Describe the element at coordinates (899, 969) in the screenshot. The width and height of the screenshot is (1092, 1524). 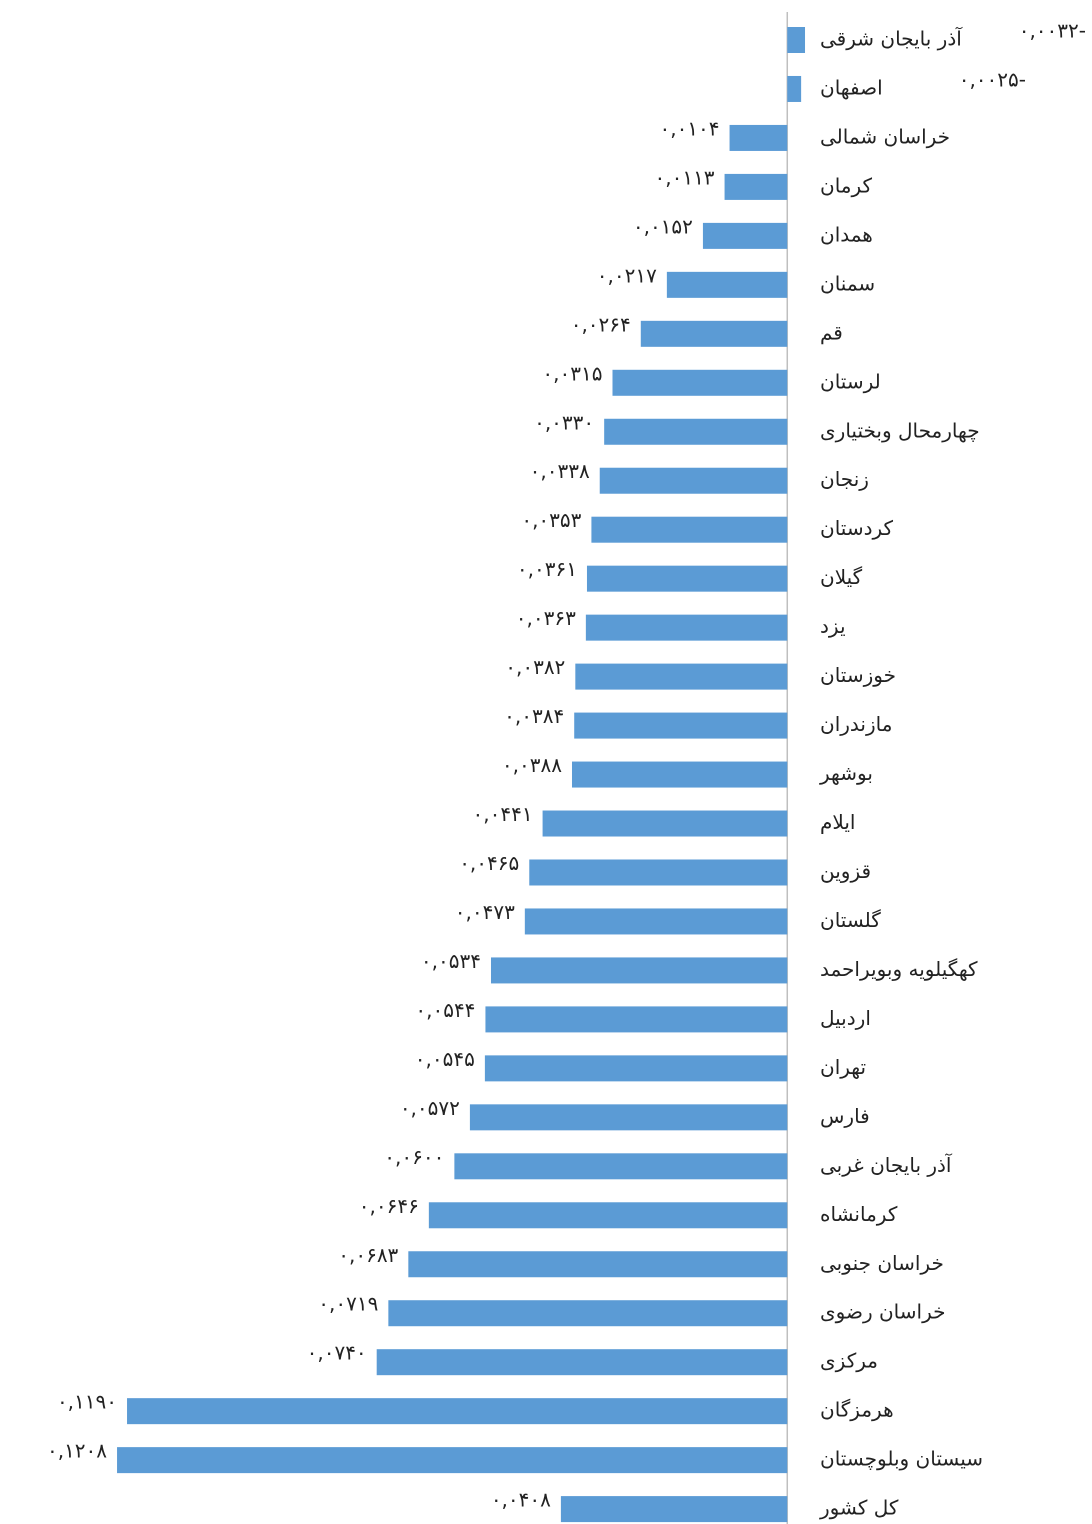
I see `category-label: کهگیلویه وبویراحمد` at that location.